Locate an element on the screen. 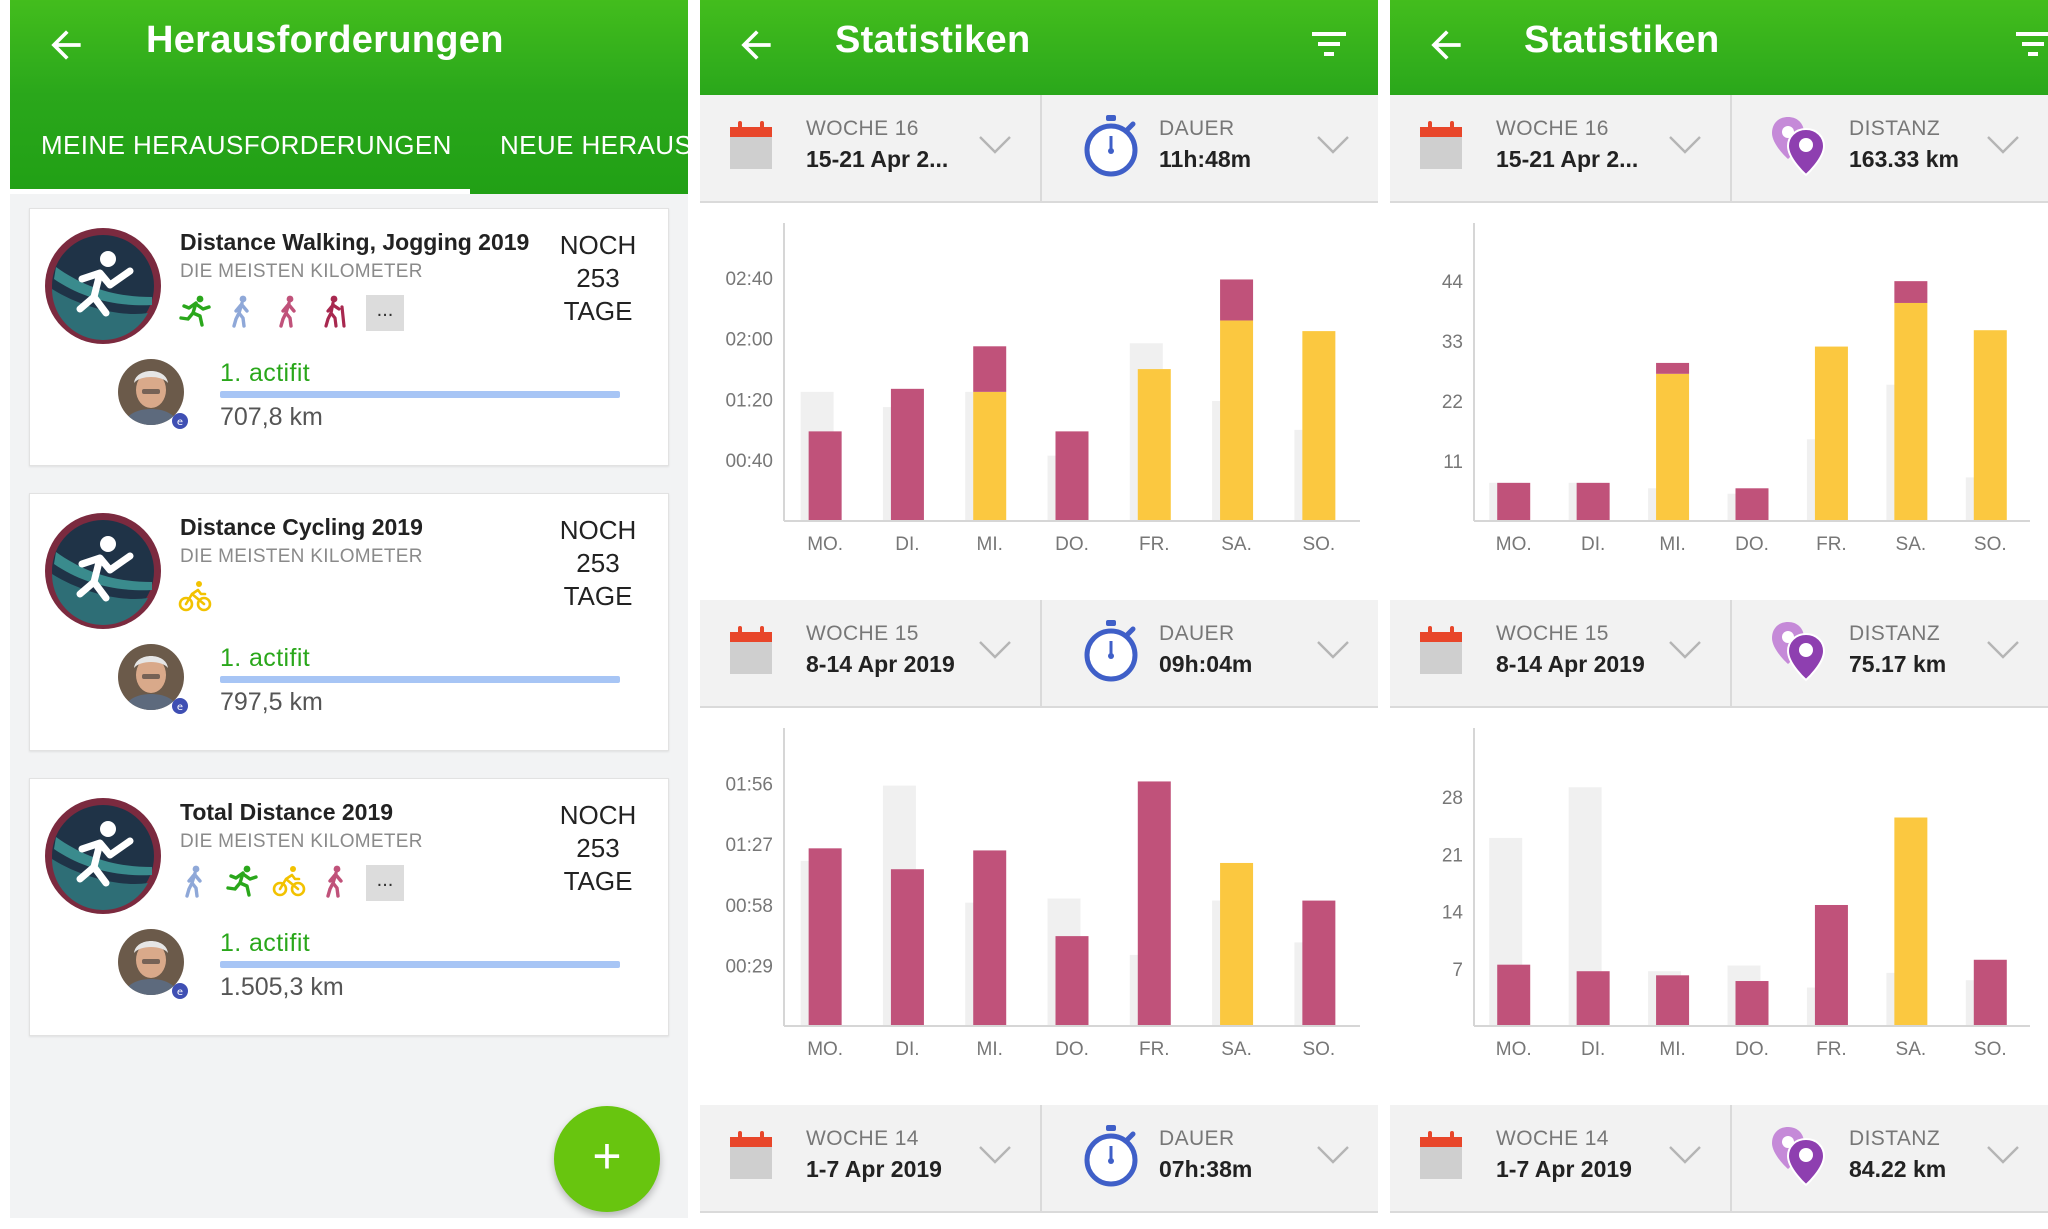  x-tick-label: FR. is located at coordinates (1831, 544).